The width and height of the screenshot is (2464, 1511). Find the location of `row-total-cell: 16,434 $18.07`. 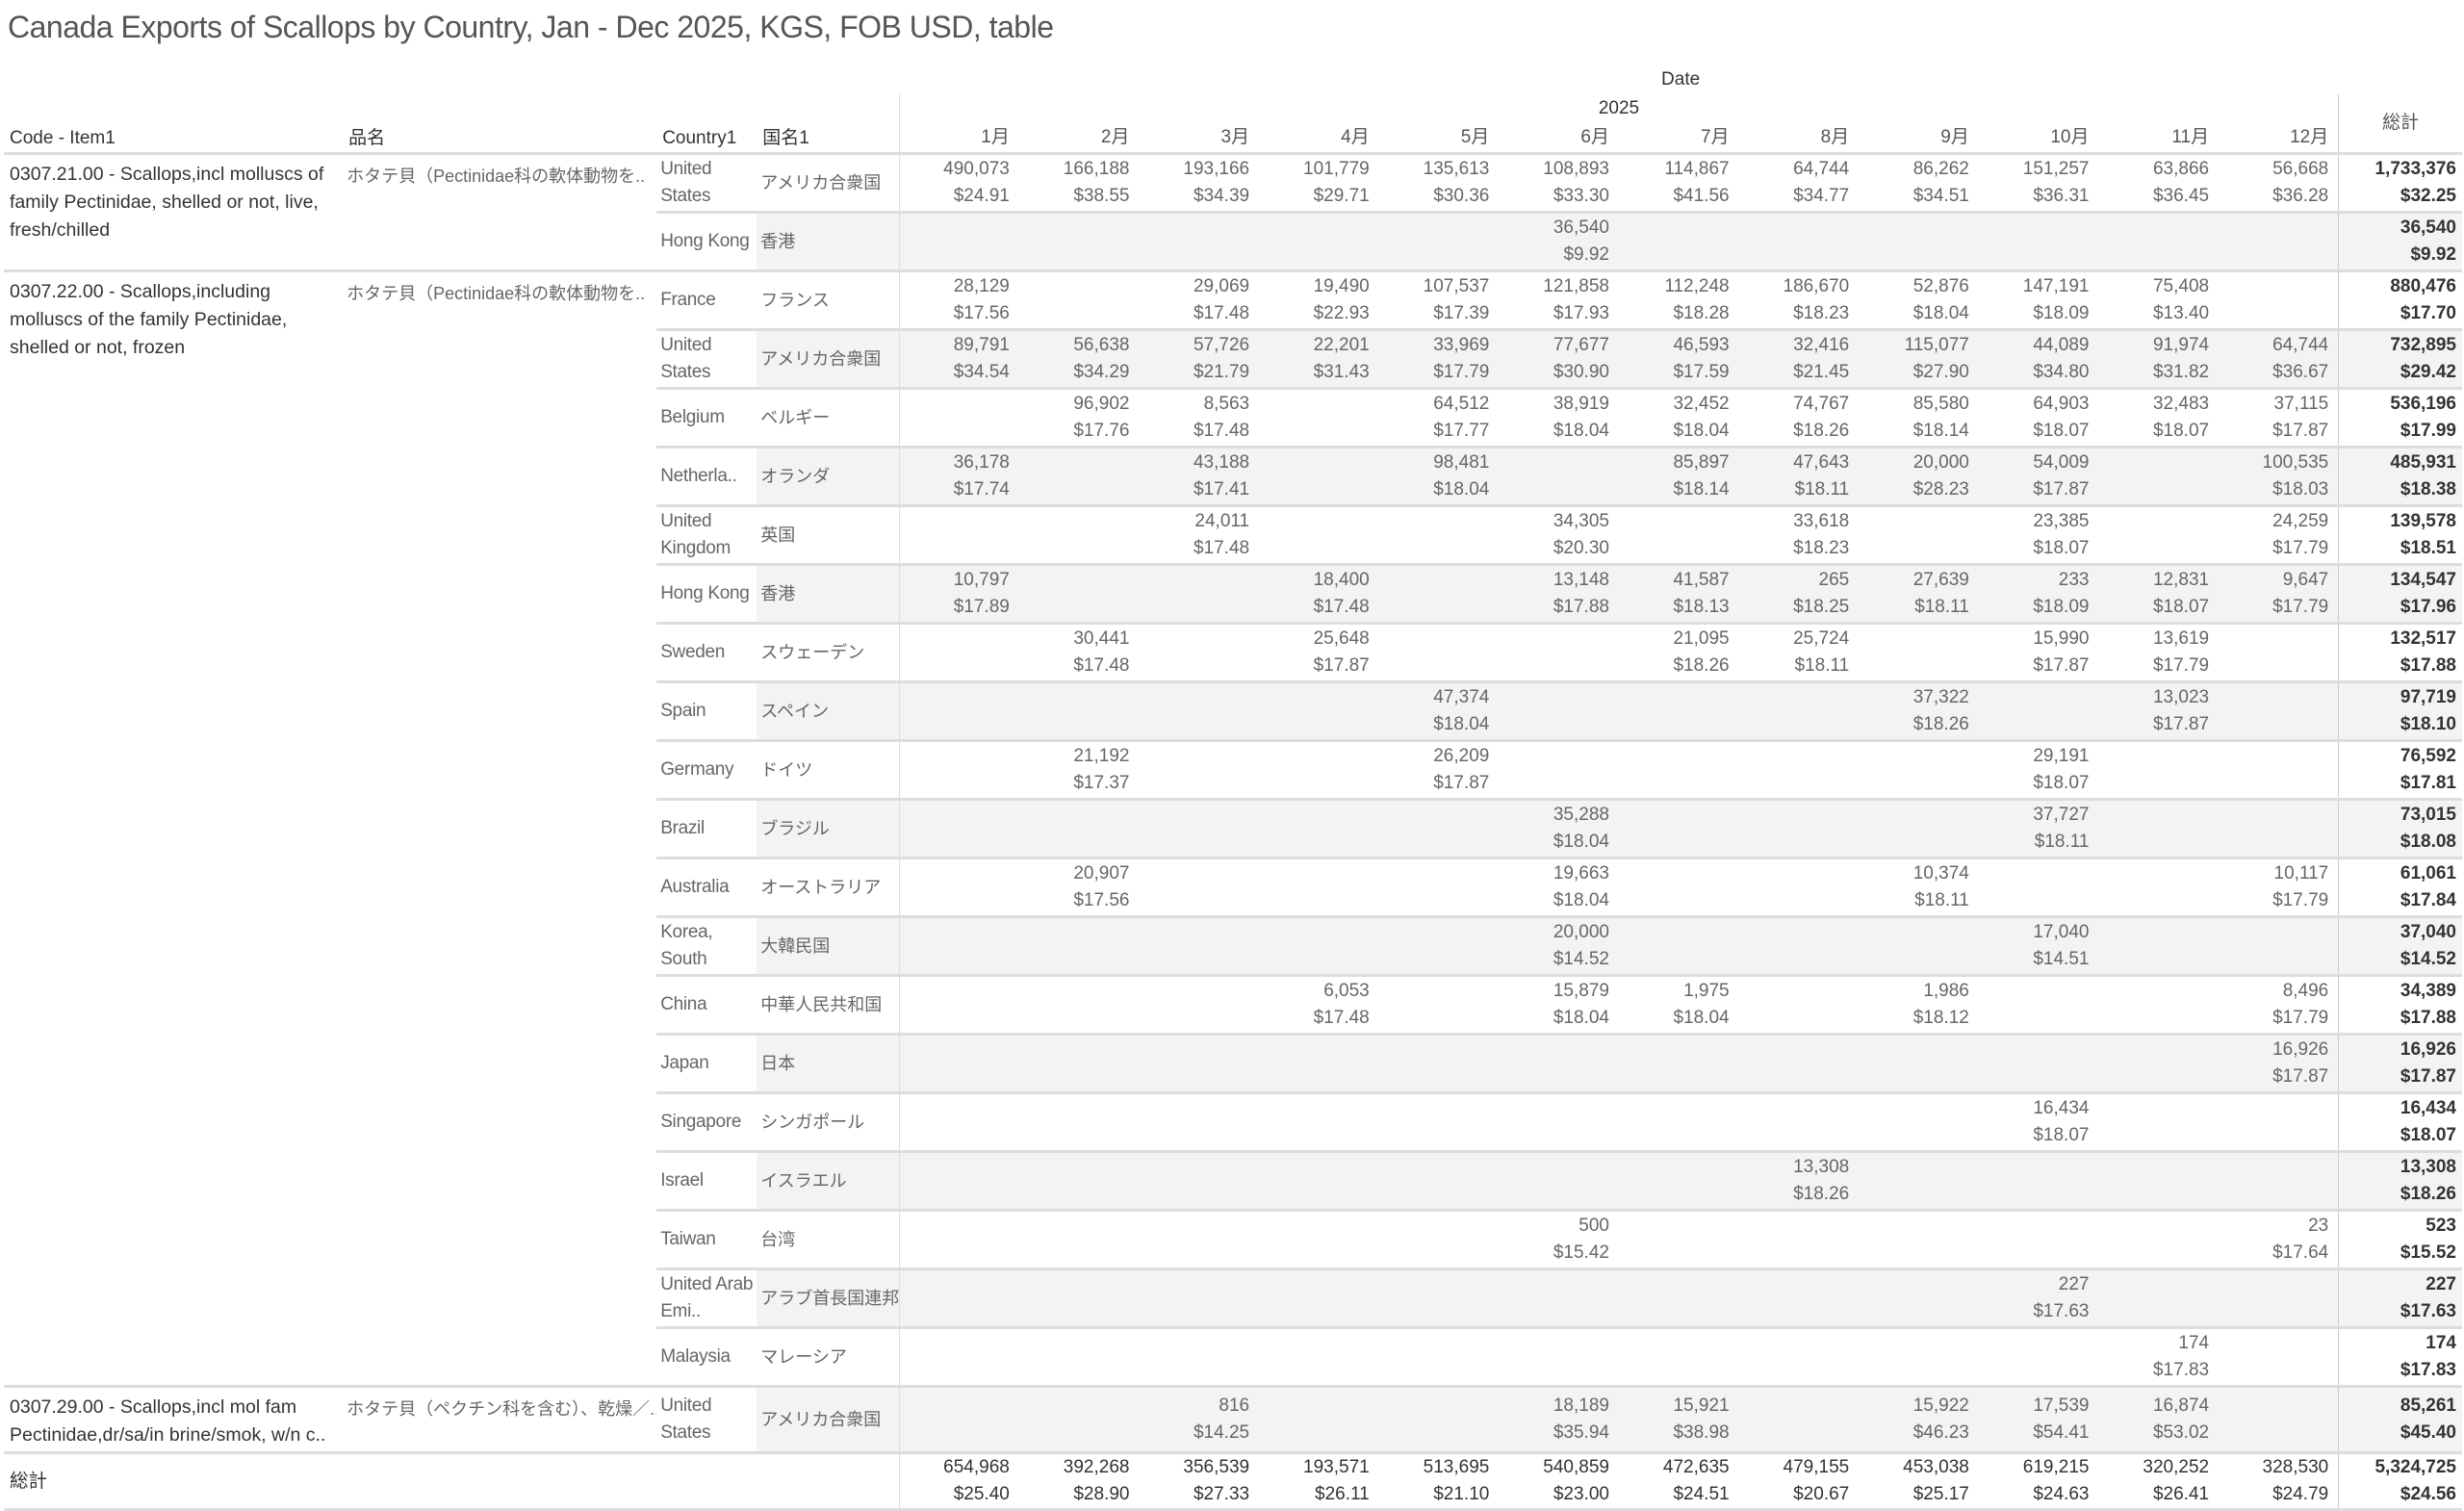

row-total-cell: 16,434 $18.07 is located at coordinates (2400, 1121).